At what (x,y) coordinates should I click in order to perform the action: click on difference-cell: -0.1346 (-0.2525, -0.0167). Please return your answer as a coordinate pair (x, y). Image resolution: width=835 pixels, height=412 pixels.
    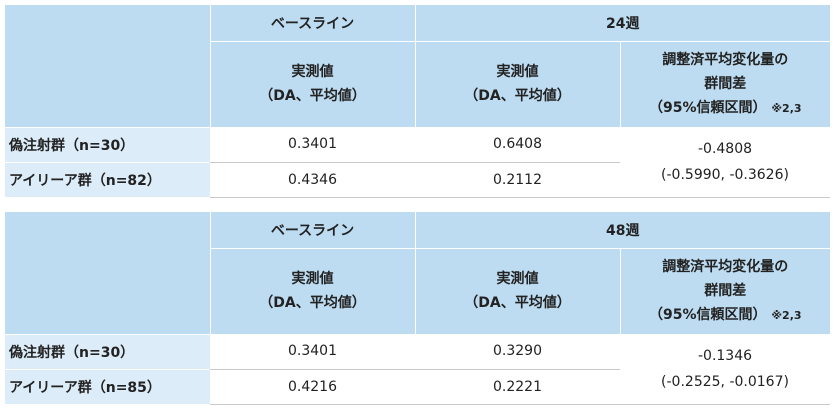
    Looking at the image, I should click on (725, 369).